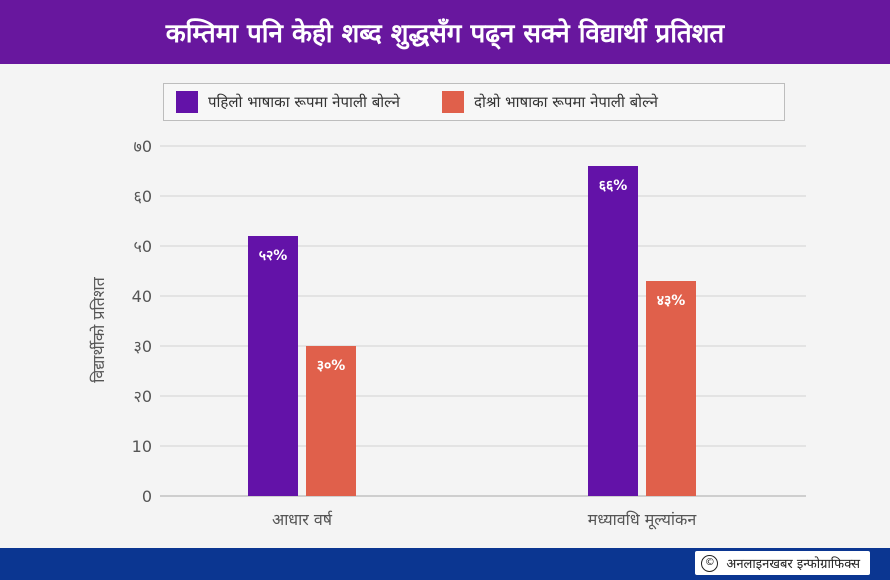 This screenshot has width=890, height=580. What do you see at coordinates (143, 196) in the screenshot?
I see `y-tick-label: ६0` at bounding box center [143, 196].